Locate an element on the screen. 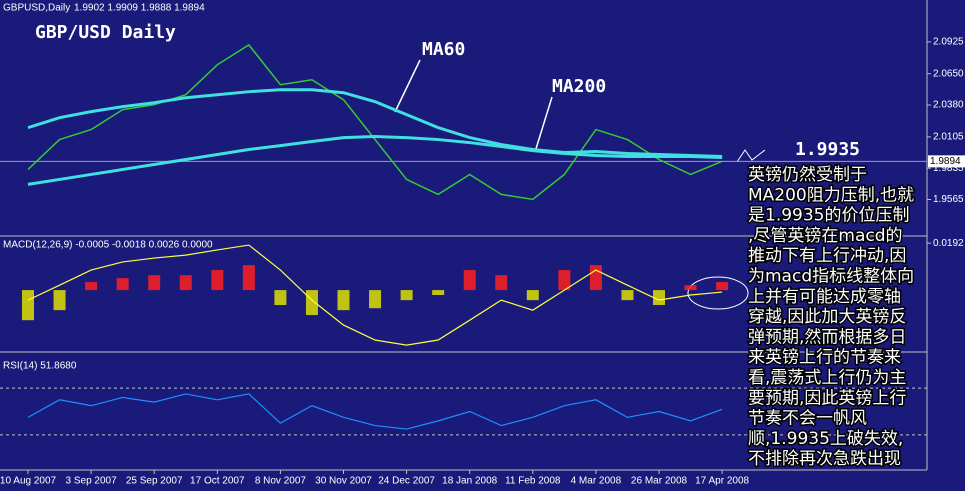 The height and width of the screenshot is (491, 965). x-tick-label: 10 Aug 2007 is located at coordinates (28, 481).